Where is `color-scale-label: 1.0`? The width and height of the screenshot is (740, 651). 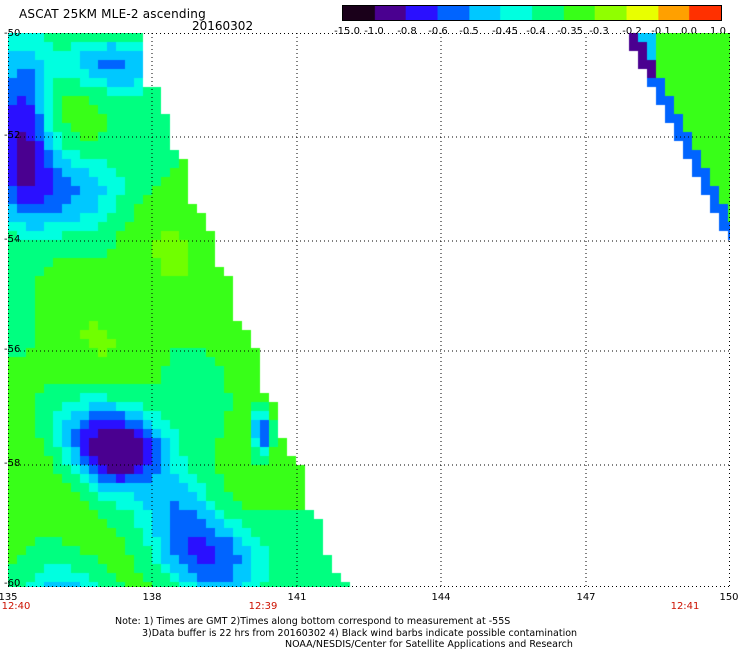
color-scale-label: 1.0 is located at coordinates (718, 31).